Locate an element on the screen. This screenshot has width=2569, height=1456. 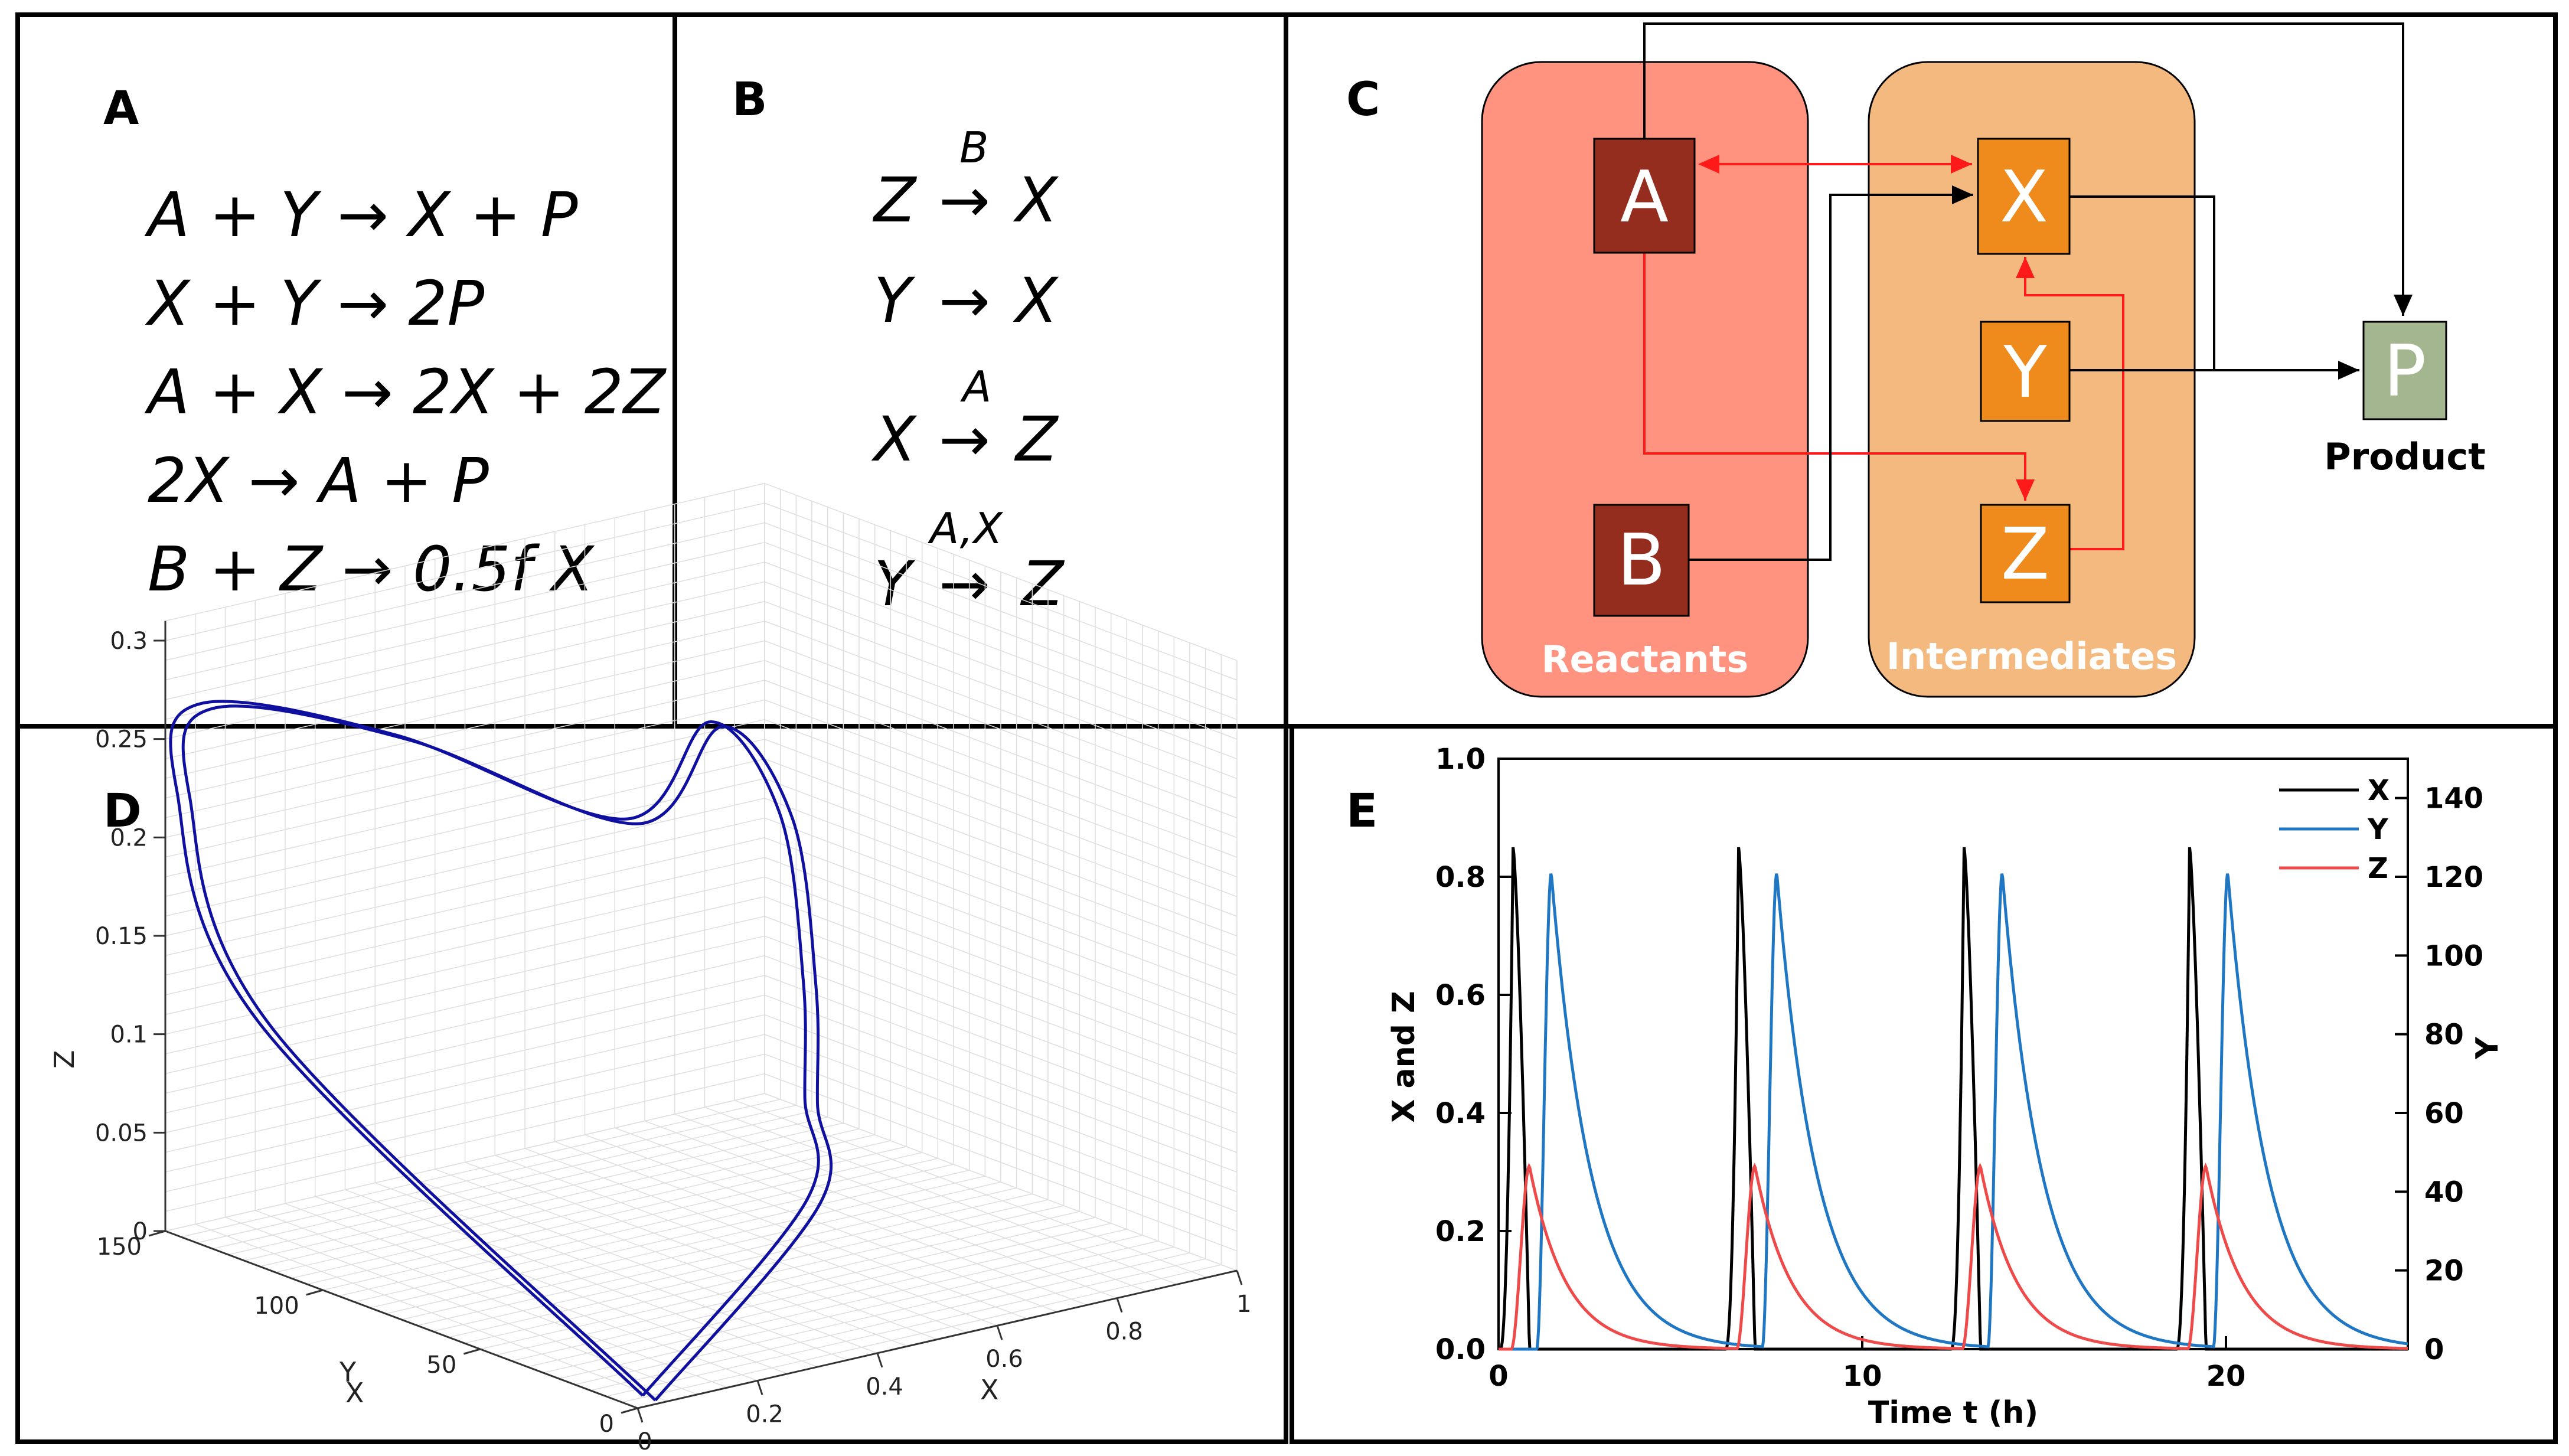
e-y-right-axis-title: Y is located at coordinates (2487, 1048).